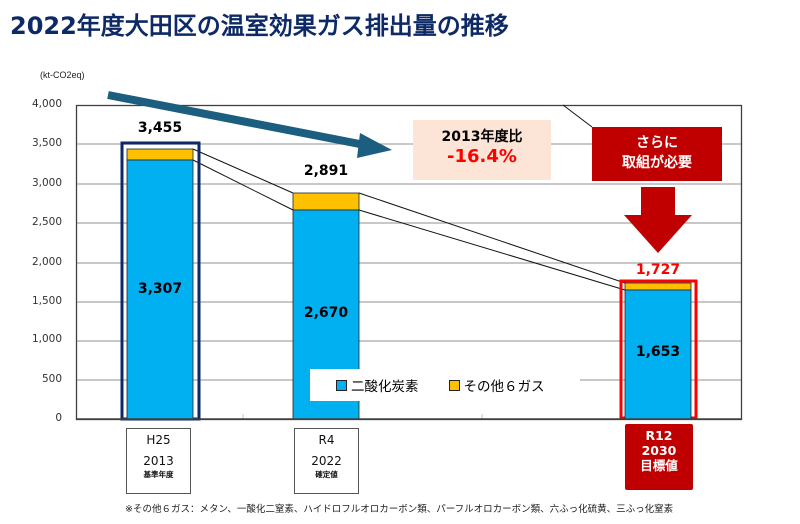 The width and height of the screenshot is (800, 524). Describe the element at coordinates (659, 450) in the screenshot. I see `category-year: 2030` at that location.